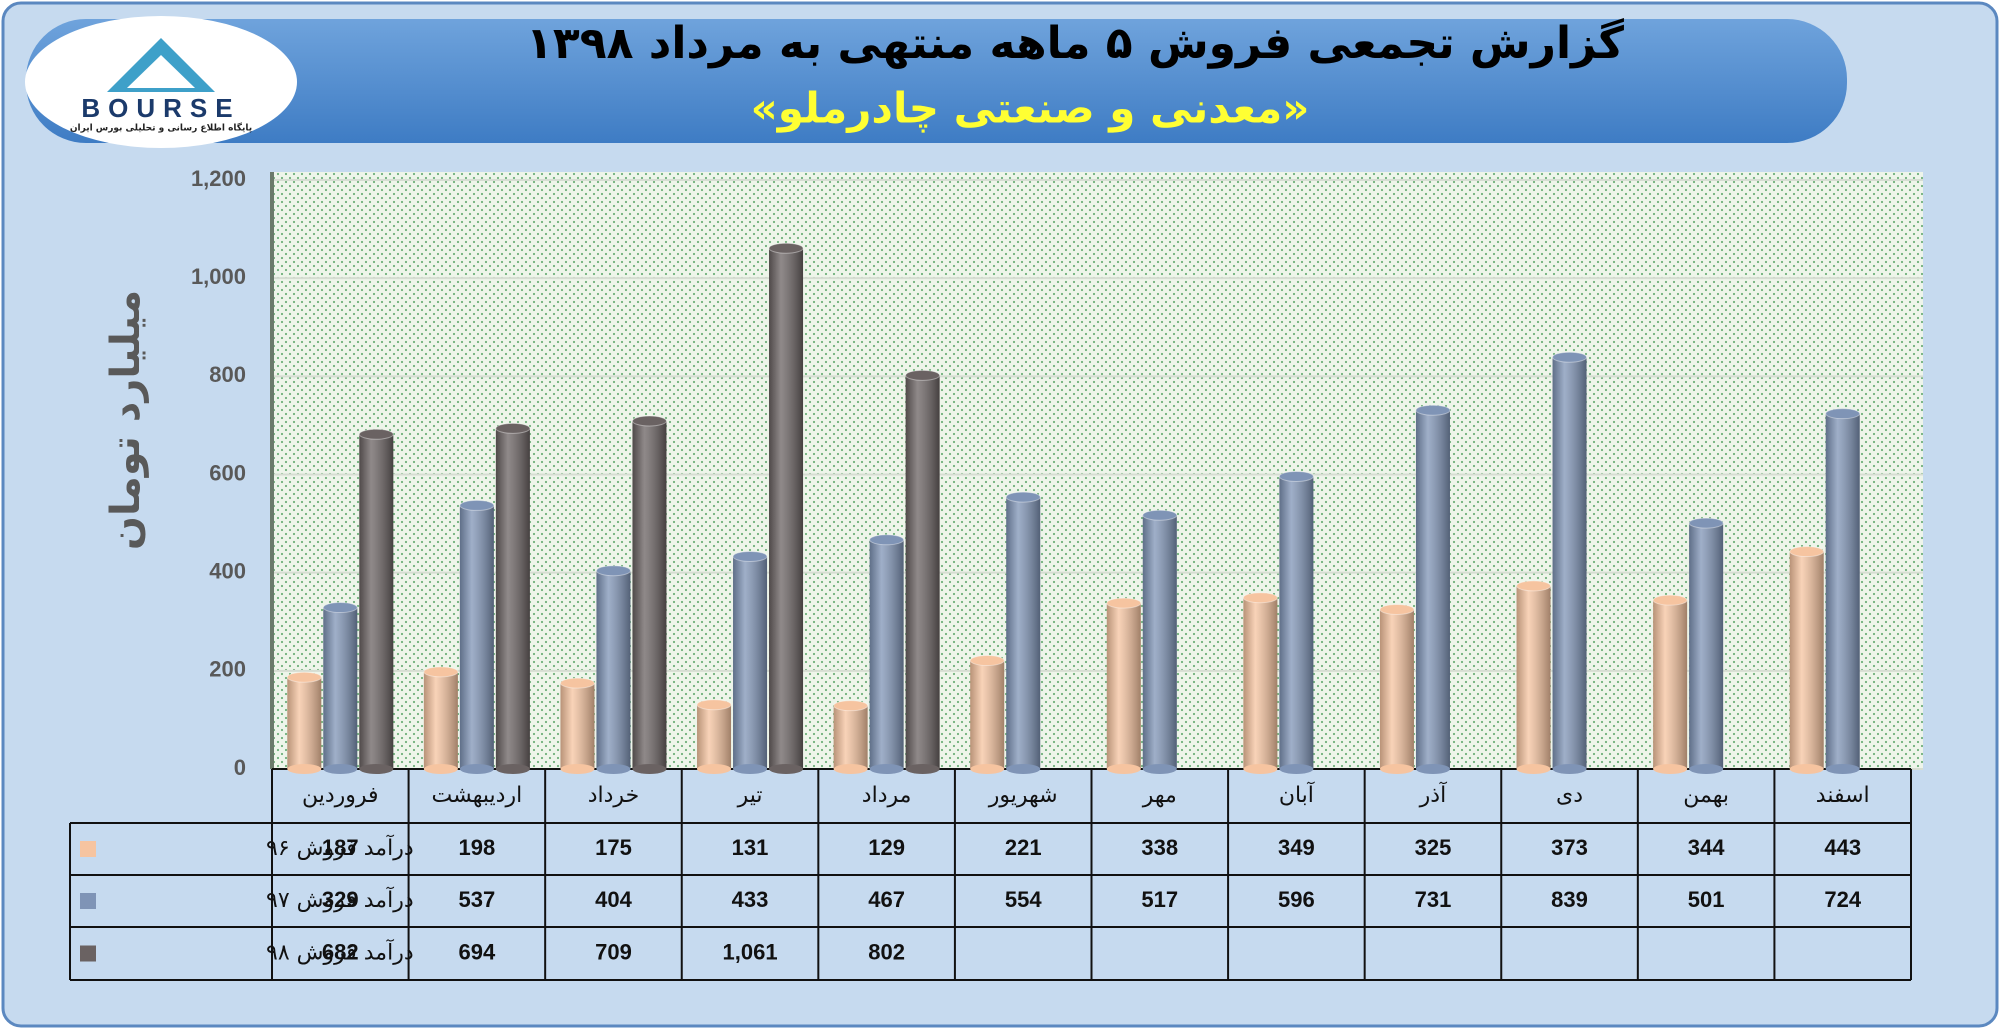  What do you see at coordinates (340, 951) in the screenshot?
I see `data-label: 682` at bounding box center [340, 951].